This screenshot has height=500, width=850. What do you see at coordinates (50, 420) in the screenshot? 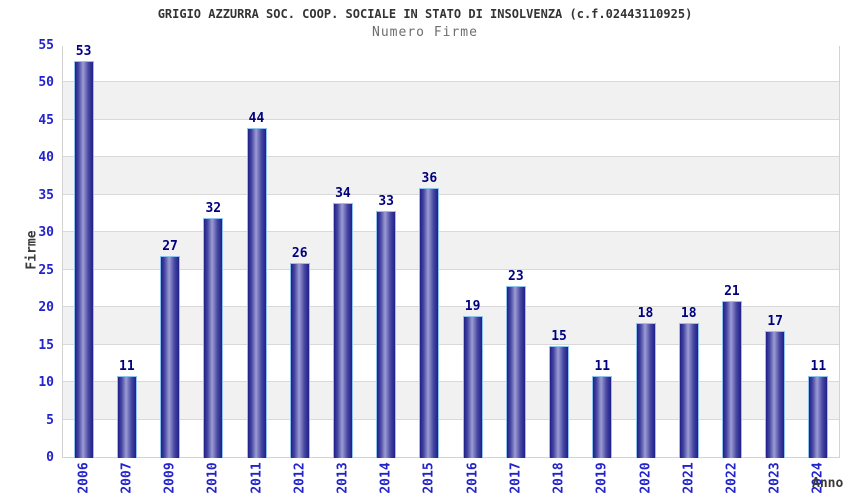
I see `y-tick-label: 5` at bounding box center [50, 420].